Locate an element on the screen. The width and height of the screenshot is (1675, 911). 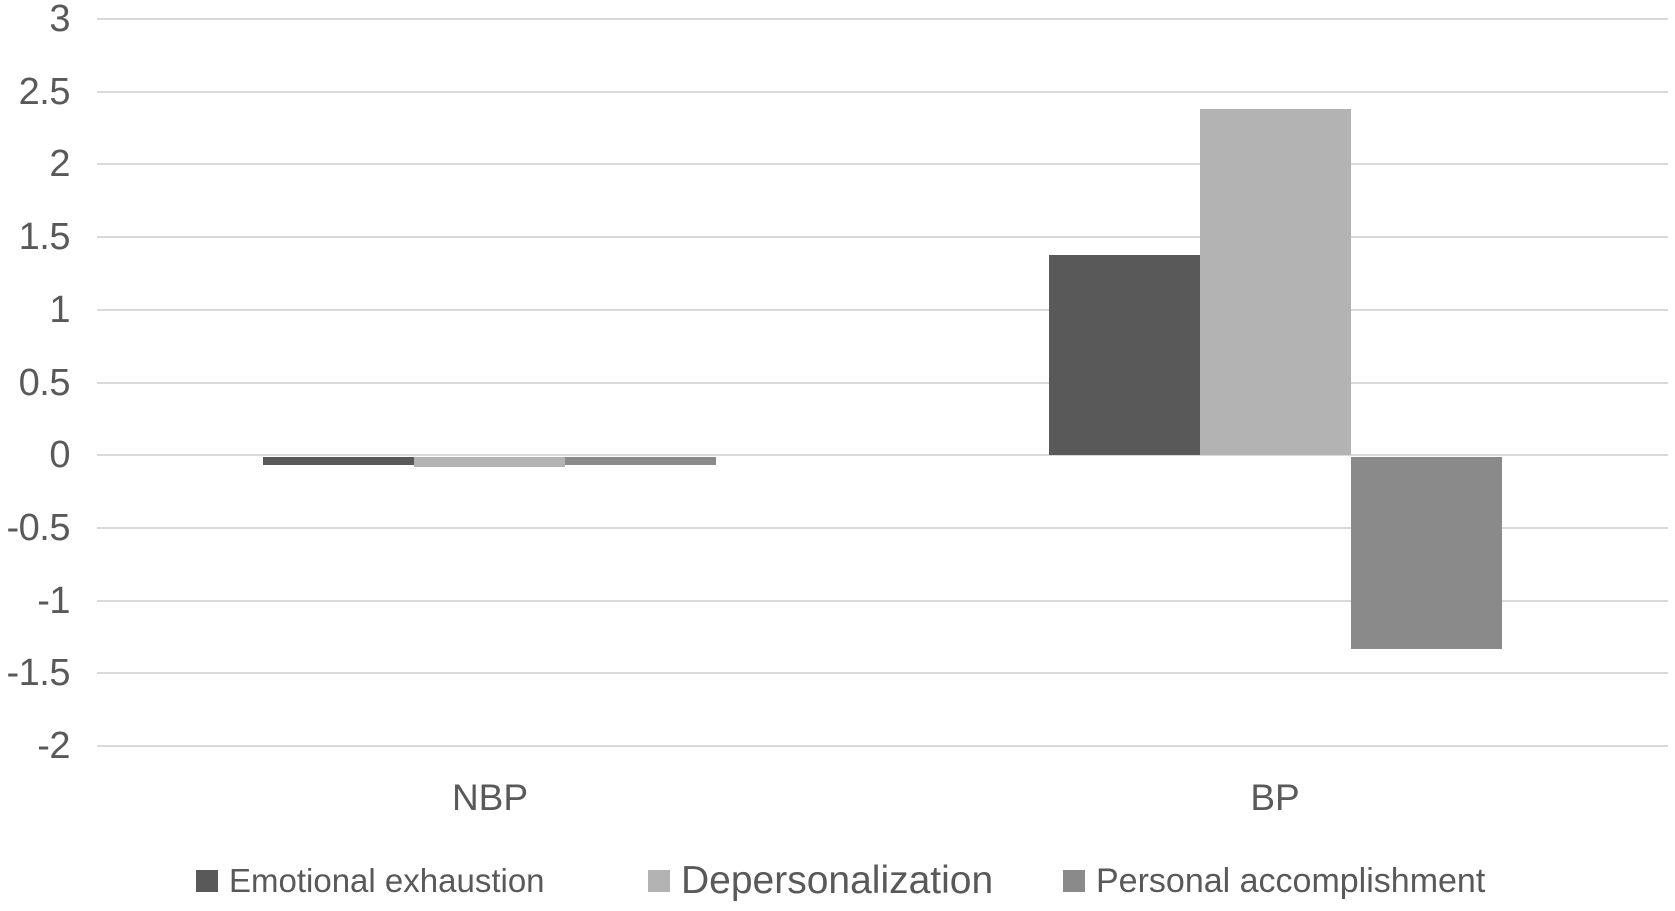
bar-bp-depersonalization is located at coordinates (1275, 282).